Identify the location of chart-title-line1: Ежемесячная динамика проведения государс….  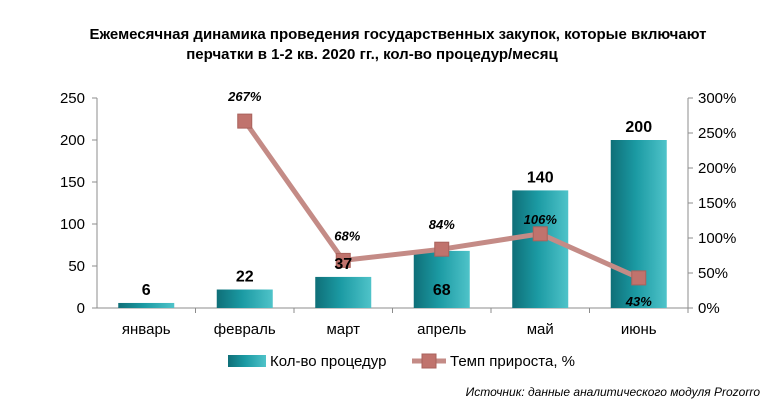
(397, 34).